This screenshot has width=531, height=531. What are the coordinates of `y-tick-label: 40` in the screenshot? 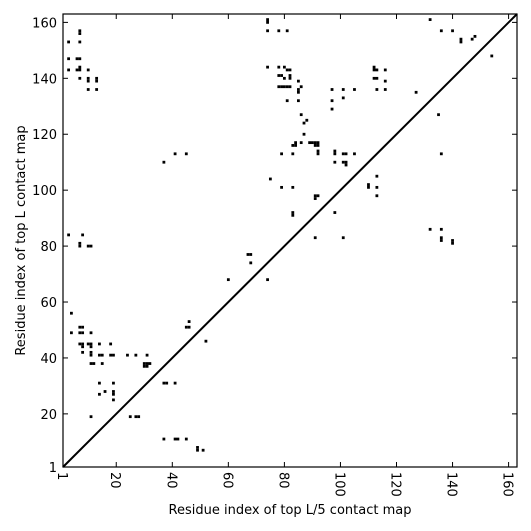 It's located at (48, 359).